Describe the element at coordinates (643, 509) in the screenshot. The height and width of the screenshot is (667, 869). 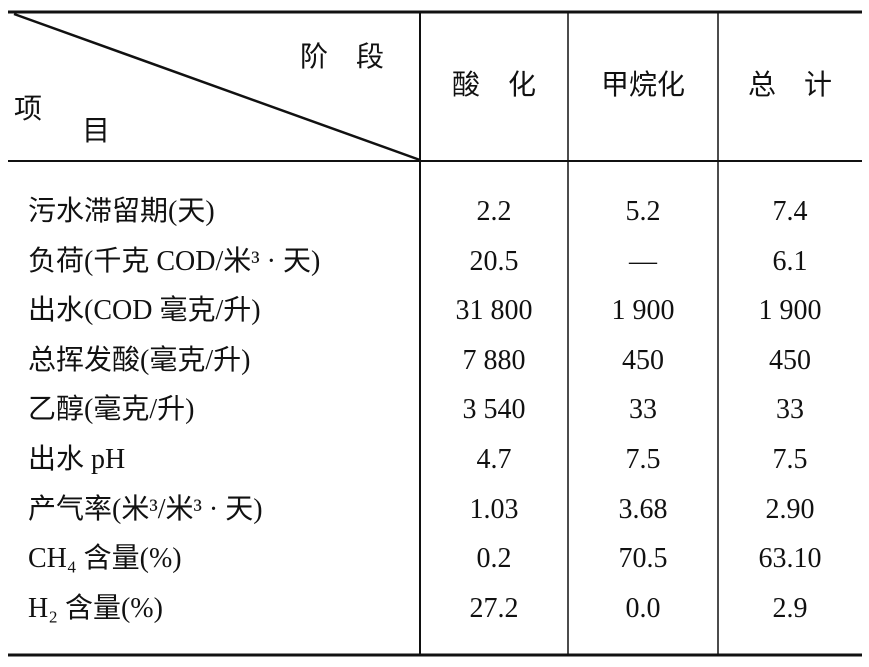
I see `cell: 3.68` at that location.